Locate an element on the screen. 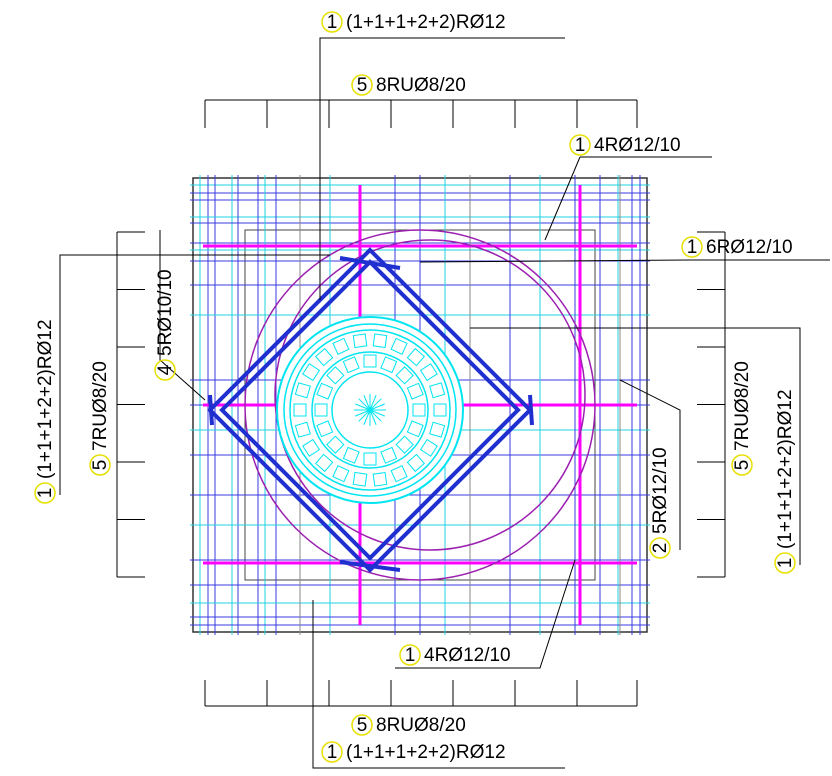  label-text: 5RØ12/10 is located at coordinates (660, 490).